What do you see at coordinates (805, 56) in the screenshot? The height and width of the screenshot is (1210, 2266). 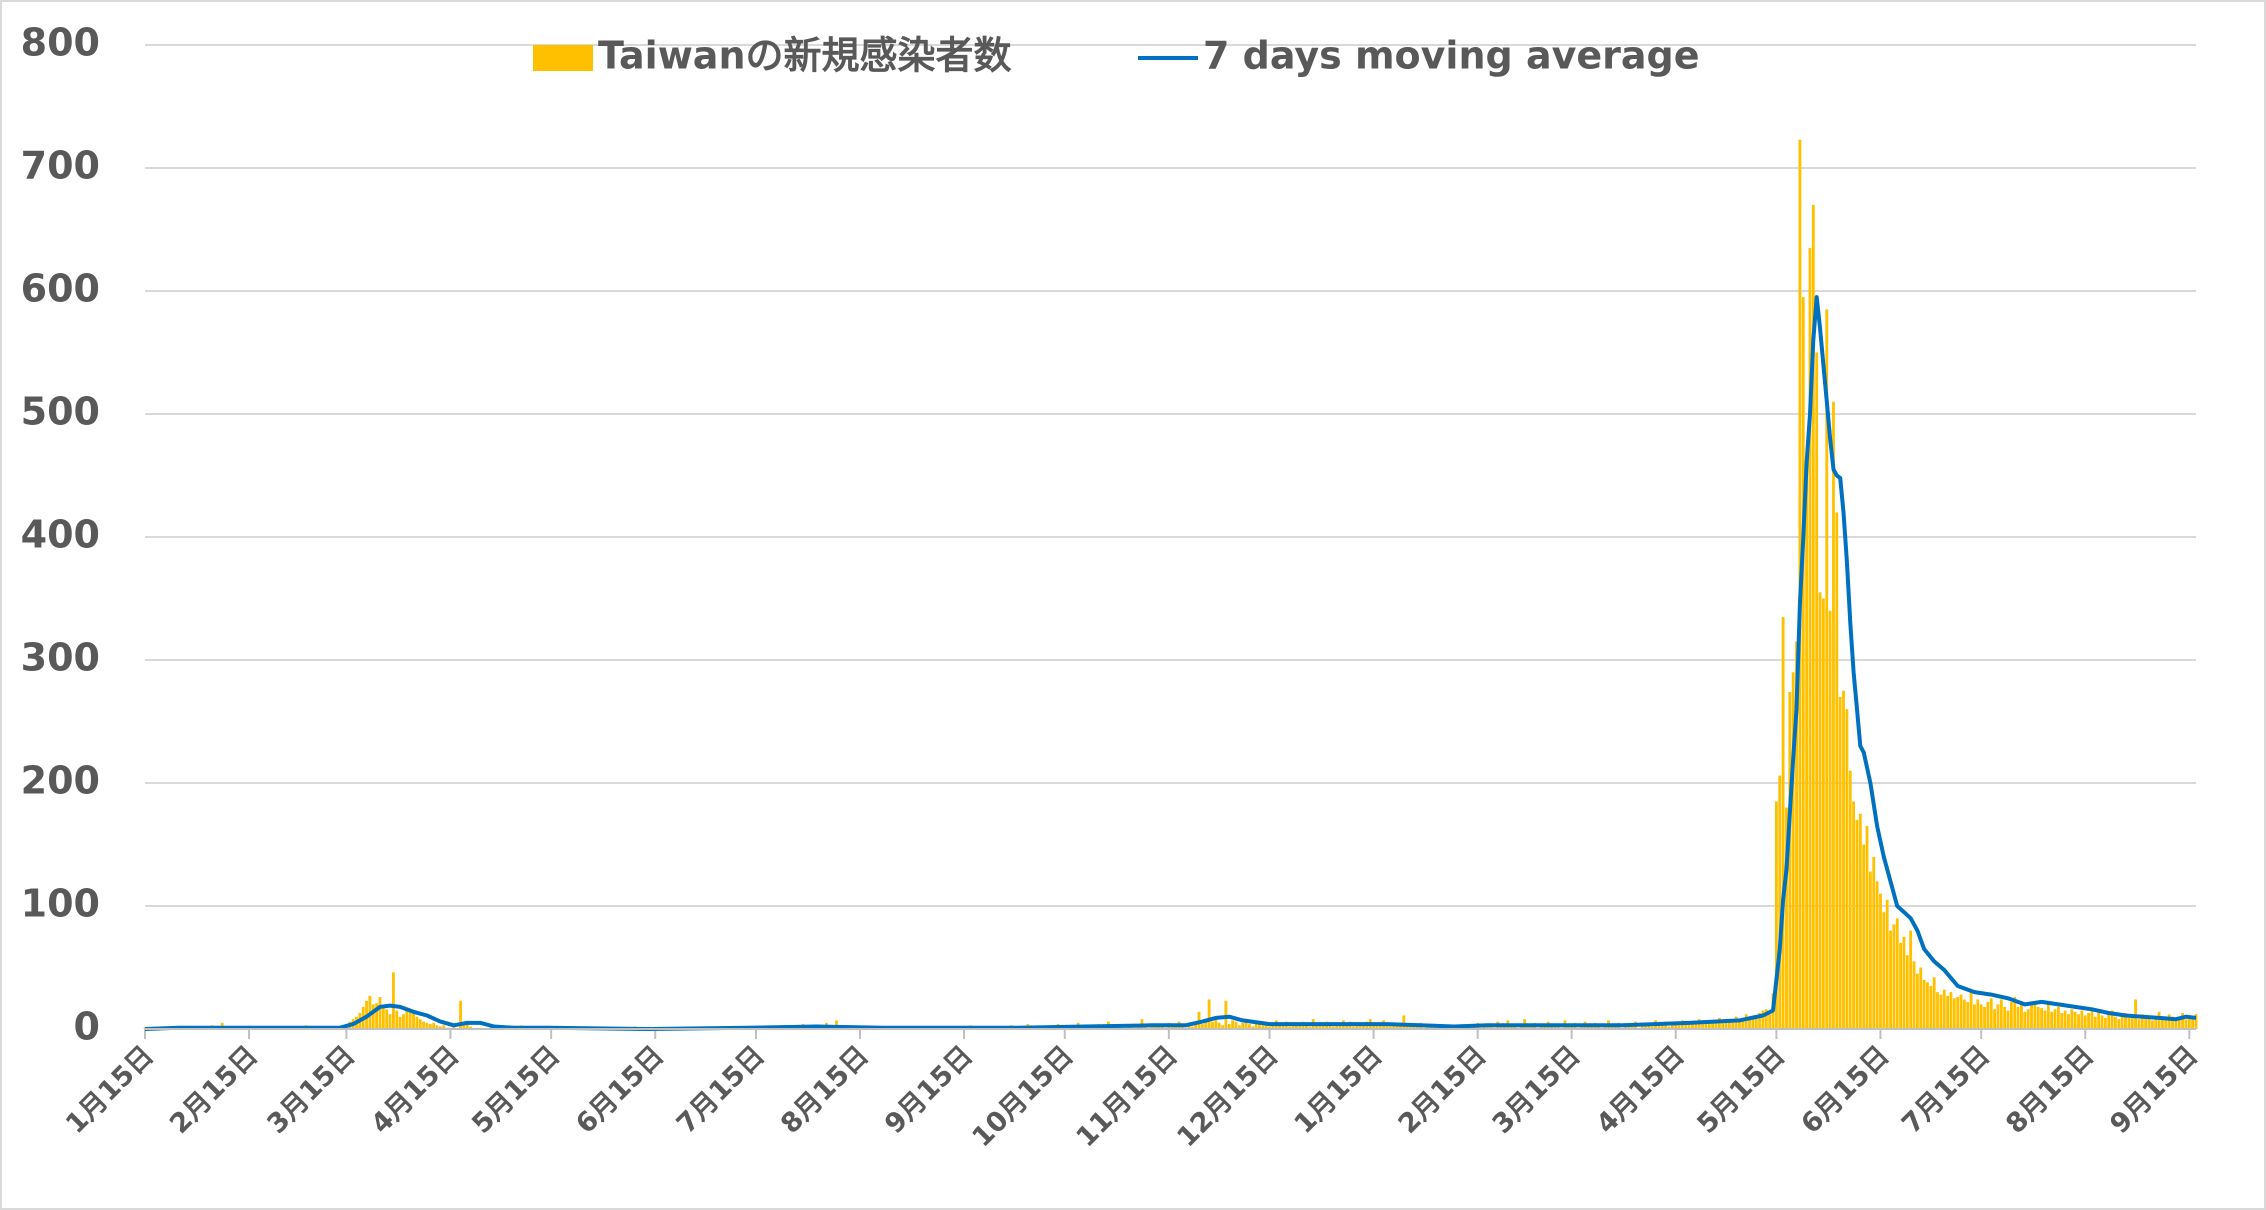 I see `legend-label: Taiwanの新規感染者数` at bounding box center [805, 56].